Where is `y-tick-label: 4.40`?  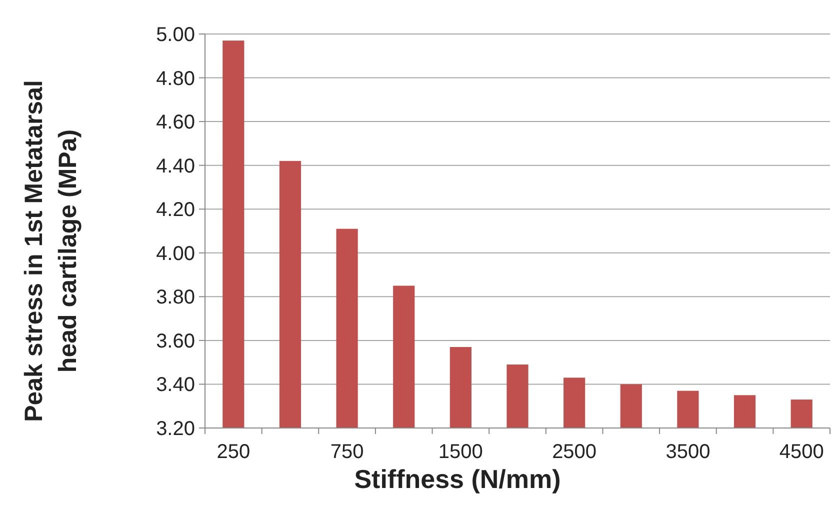
y-tick-label: 4.40 is located at coordinates (175, 166).